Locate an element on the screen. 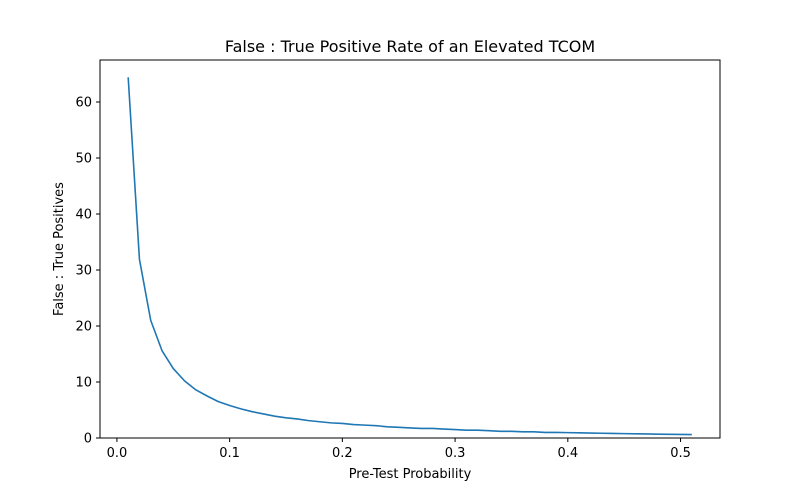  x-axis: 0.0 0.1 0.2 0.3 0.4 0.5 is located at coordinates (399, 449).